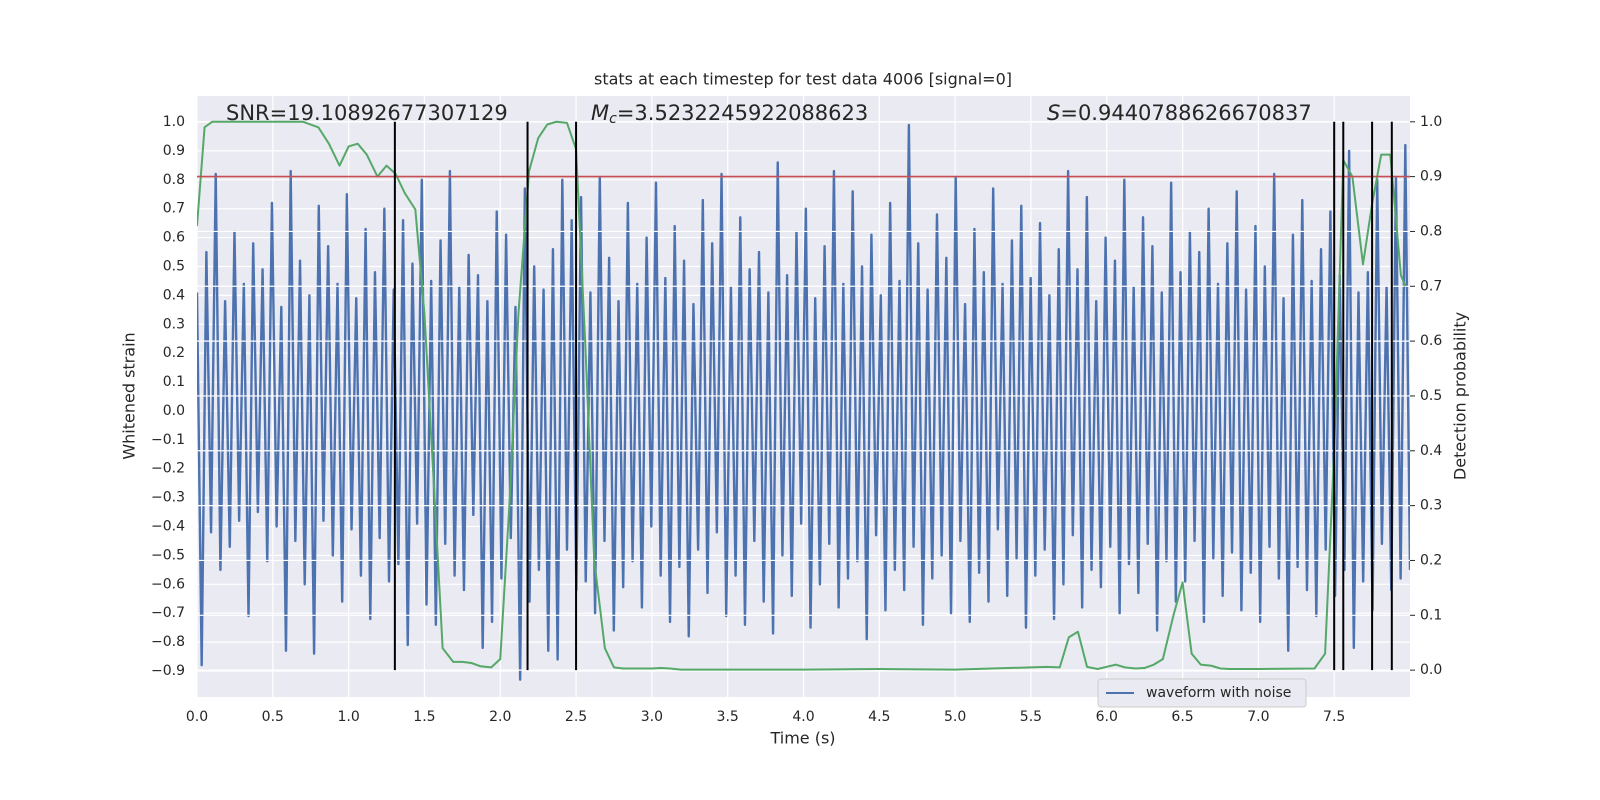 The image size is (1600, 800). Describe the element at coordinates (1258, 717) in the screenshot. I see `x-tick-label: 7.0` at that location.